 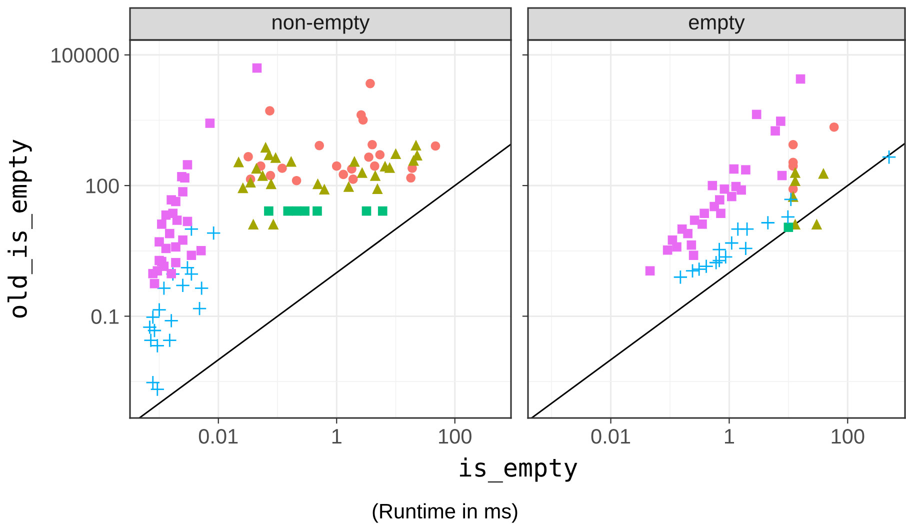 I want to click on y-tick-label: 0.1, so click(x=105, y=316).